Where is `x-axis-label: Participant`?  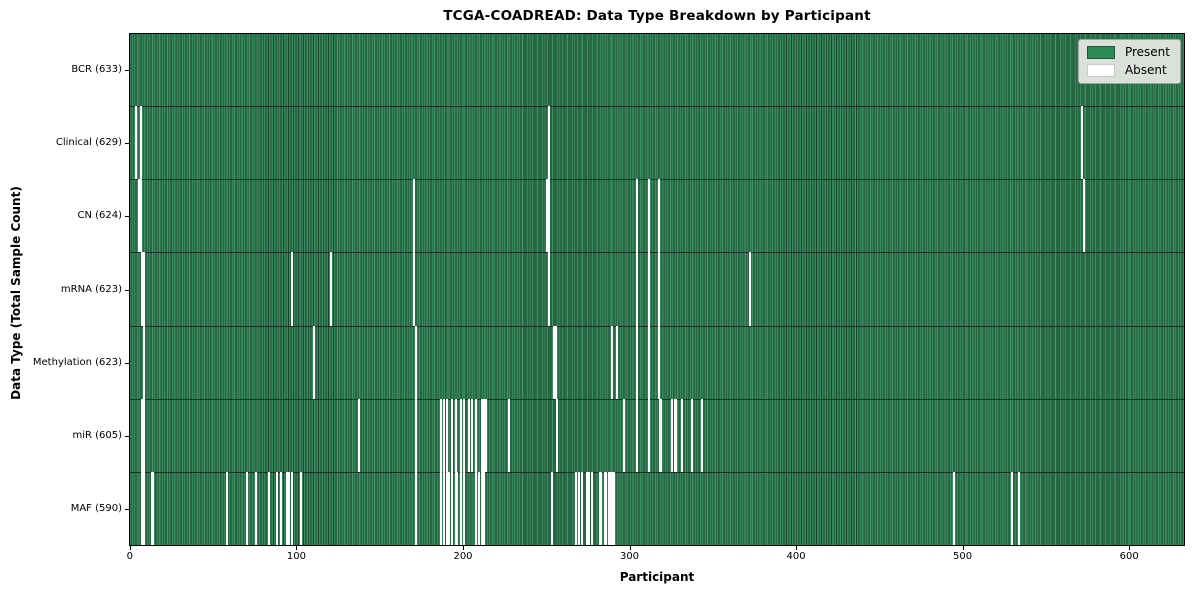 x-axis-label: Participant is located at coordinates (657, 577).